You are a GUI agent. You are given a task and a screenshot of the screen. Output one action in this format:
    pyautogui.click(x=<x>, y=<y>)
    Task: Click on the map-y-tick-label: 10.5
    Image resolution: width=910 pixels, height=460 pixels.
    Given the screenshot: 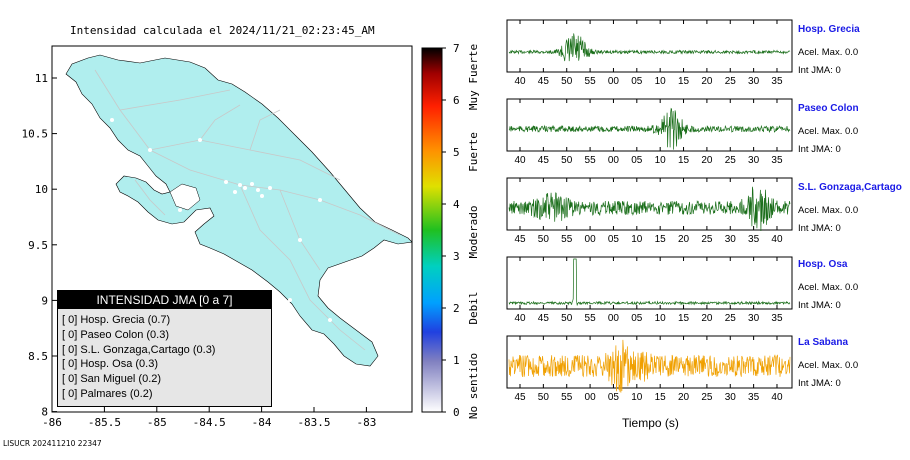 What is the action you would take?
    pyautogui.click(x=35, y=134)
    